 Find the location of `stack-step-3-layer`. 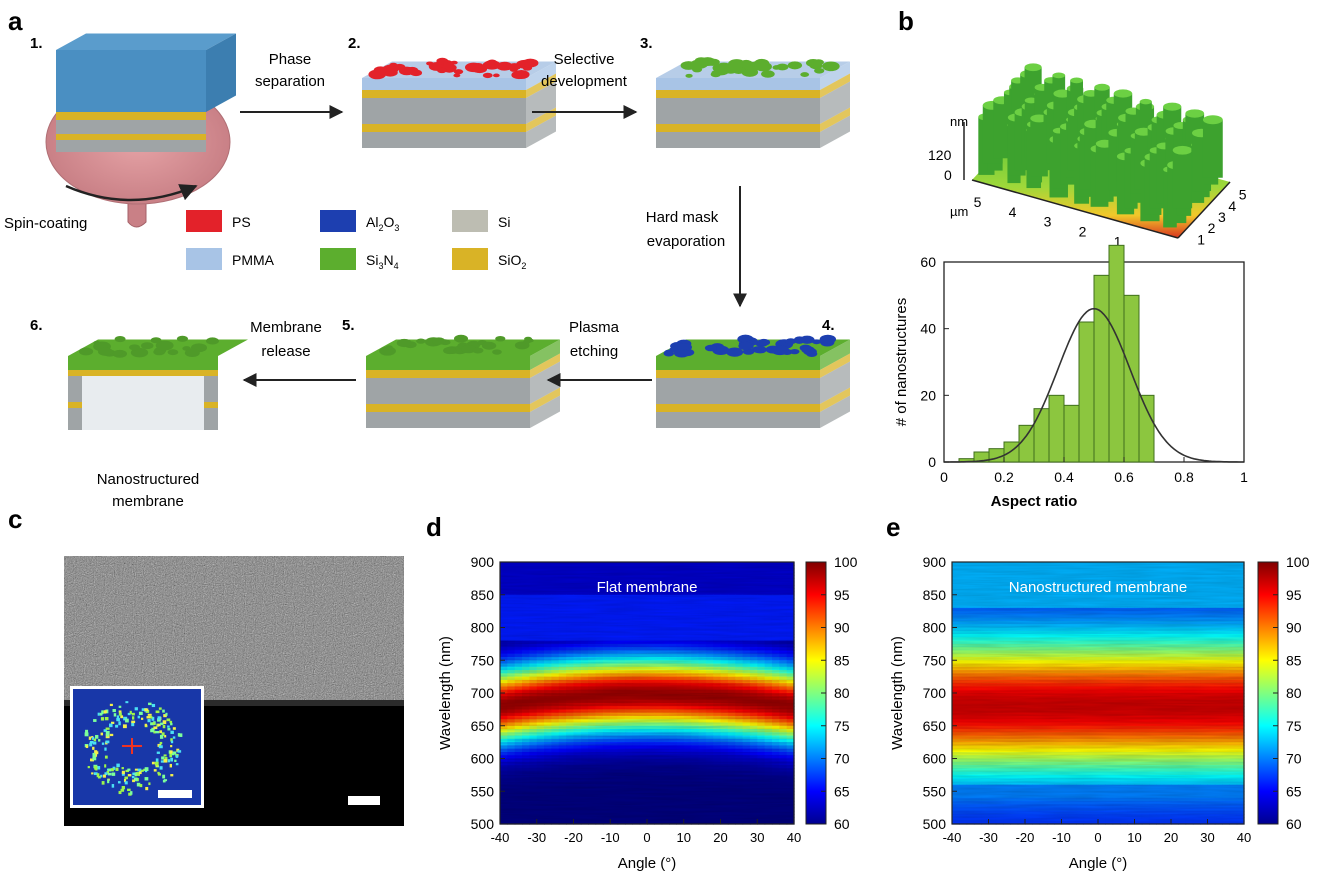

stack-step-3-layer is located at coordinates (738, 128).